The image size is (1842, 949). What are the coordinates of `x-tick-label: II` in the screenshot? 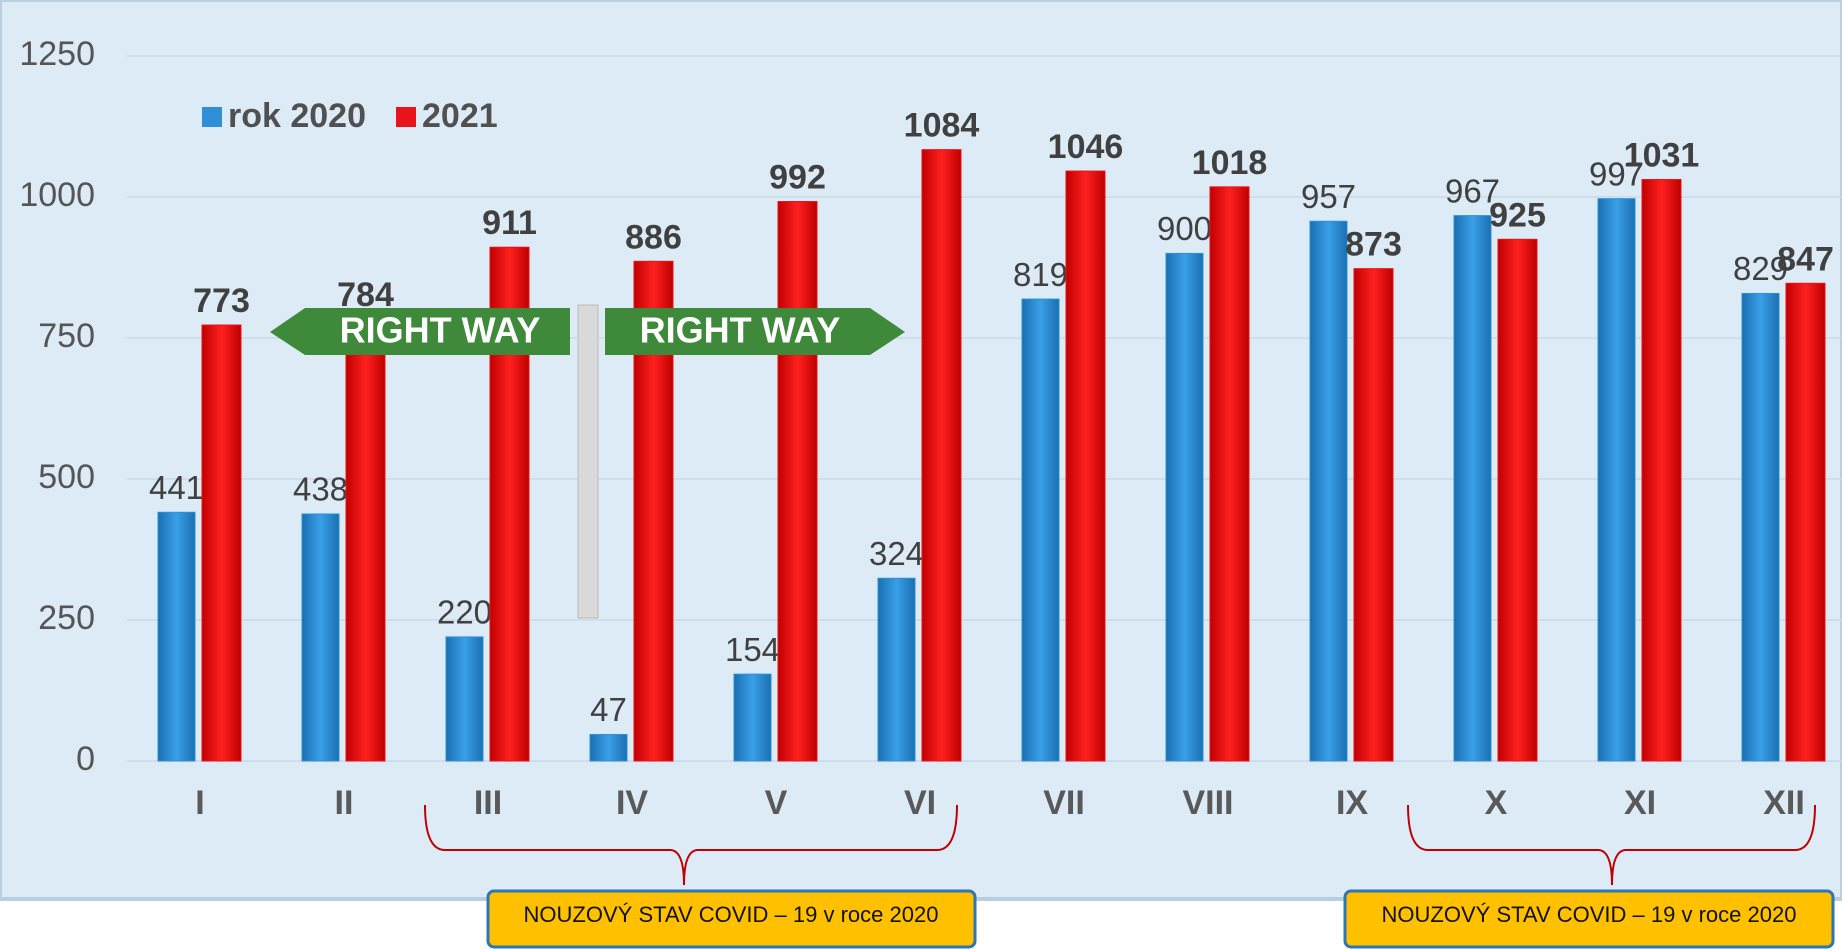 It's located at (344, 803).